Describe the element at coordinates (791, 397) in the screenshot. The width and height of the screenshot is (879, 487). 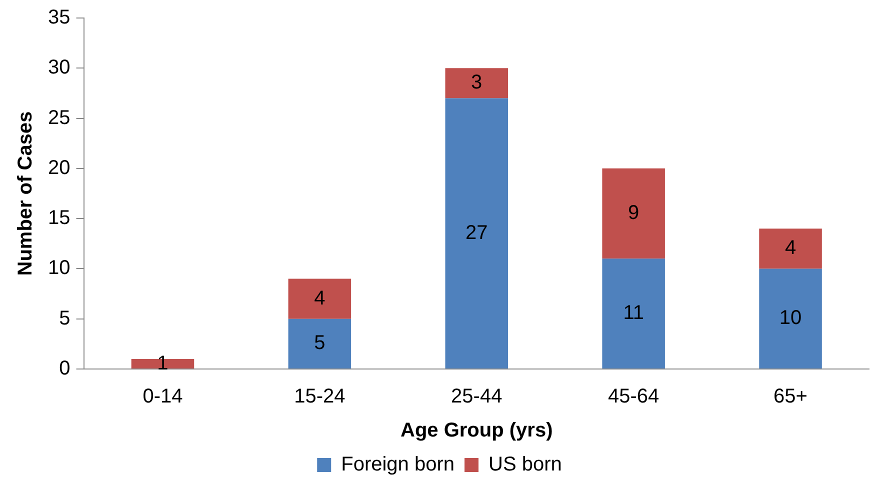
I see `x-tick-label: 65+` at that location.